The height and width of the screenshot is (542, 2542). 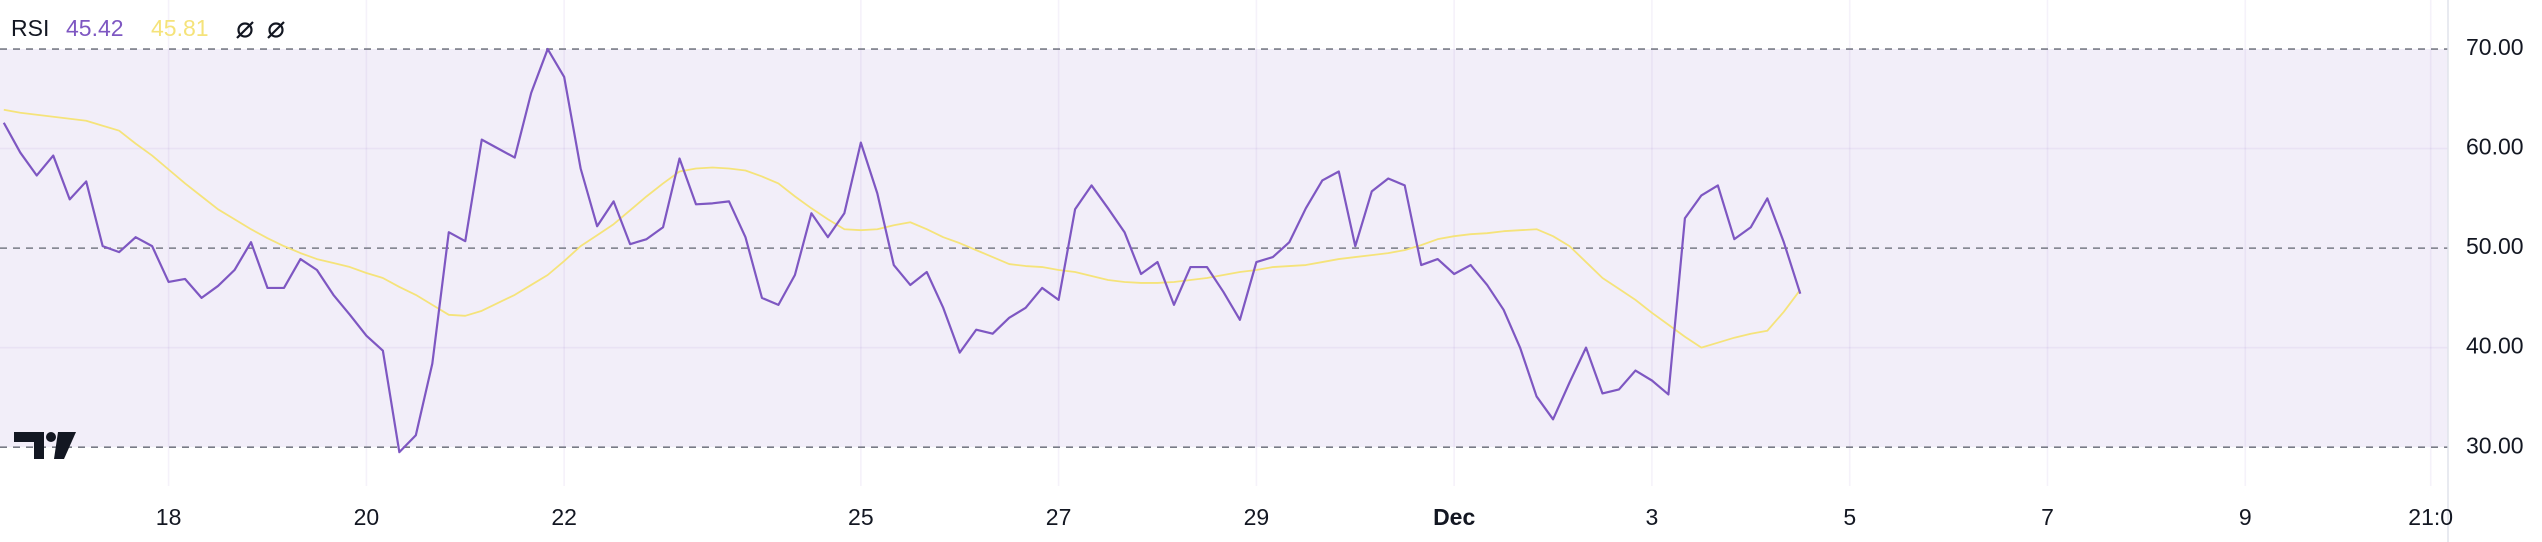 I want to click on x-tick-label: Dec, so click(x=1454, y=517).